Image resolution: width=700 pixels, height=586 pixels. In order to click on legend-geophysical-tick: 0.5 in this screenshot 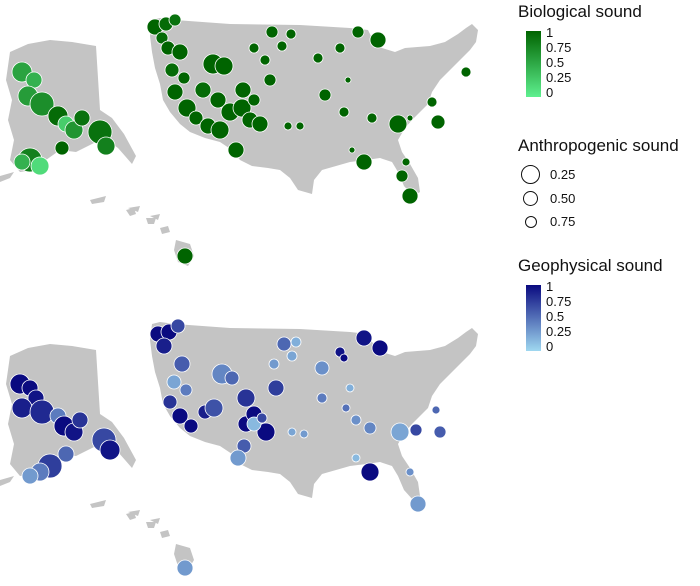, I will do `click(555, 316)`.